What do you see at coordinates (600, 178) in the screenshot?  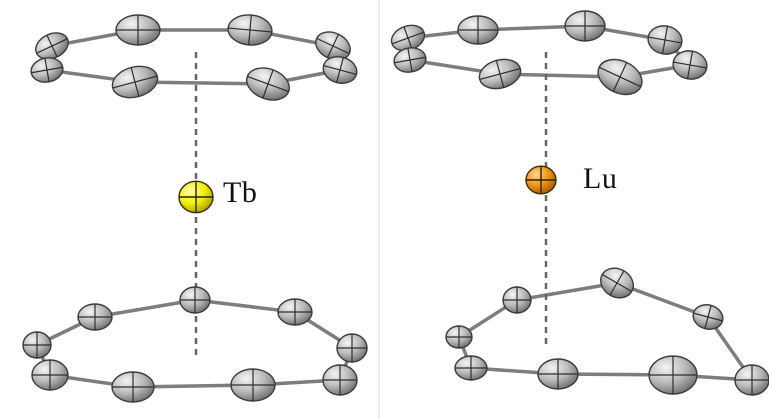 I see `metal-label-lu: Lu` at bounding box center [600, 178].